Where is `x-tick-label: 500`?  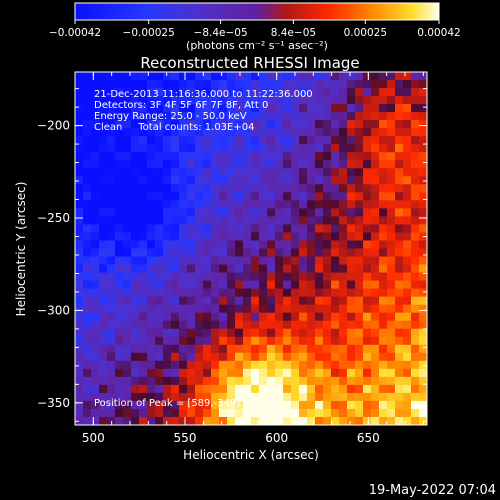
x-tick-label: 500 is located at coordinates (93, 438).